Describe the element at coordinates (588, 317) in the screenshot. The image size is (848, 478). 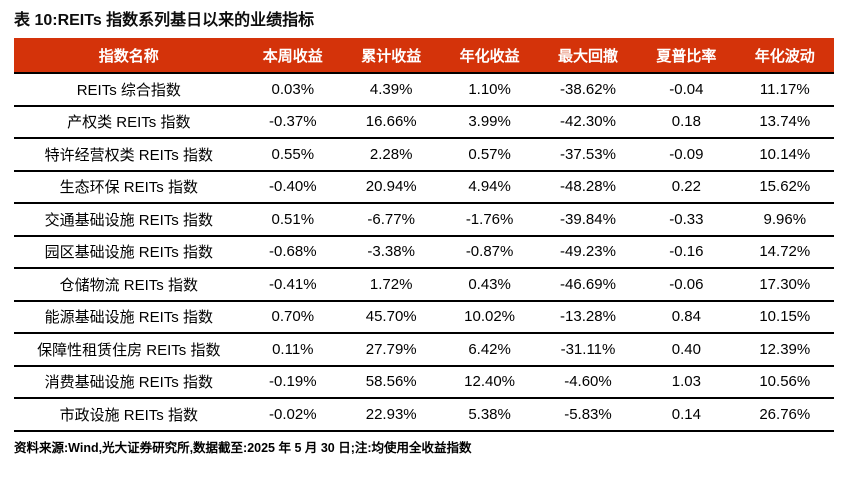
I see `value-cell: -13.28%` at that location.